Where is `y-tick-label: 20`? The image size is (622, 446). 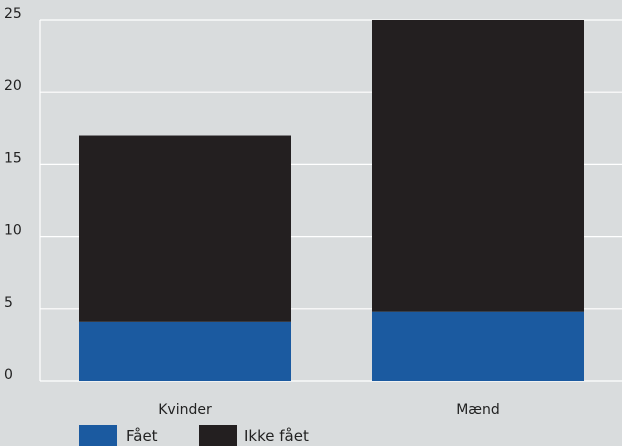
y-tick-label: 20 is located at coordinates (13, 86).